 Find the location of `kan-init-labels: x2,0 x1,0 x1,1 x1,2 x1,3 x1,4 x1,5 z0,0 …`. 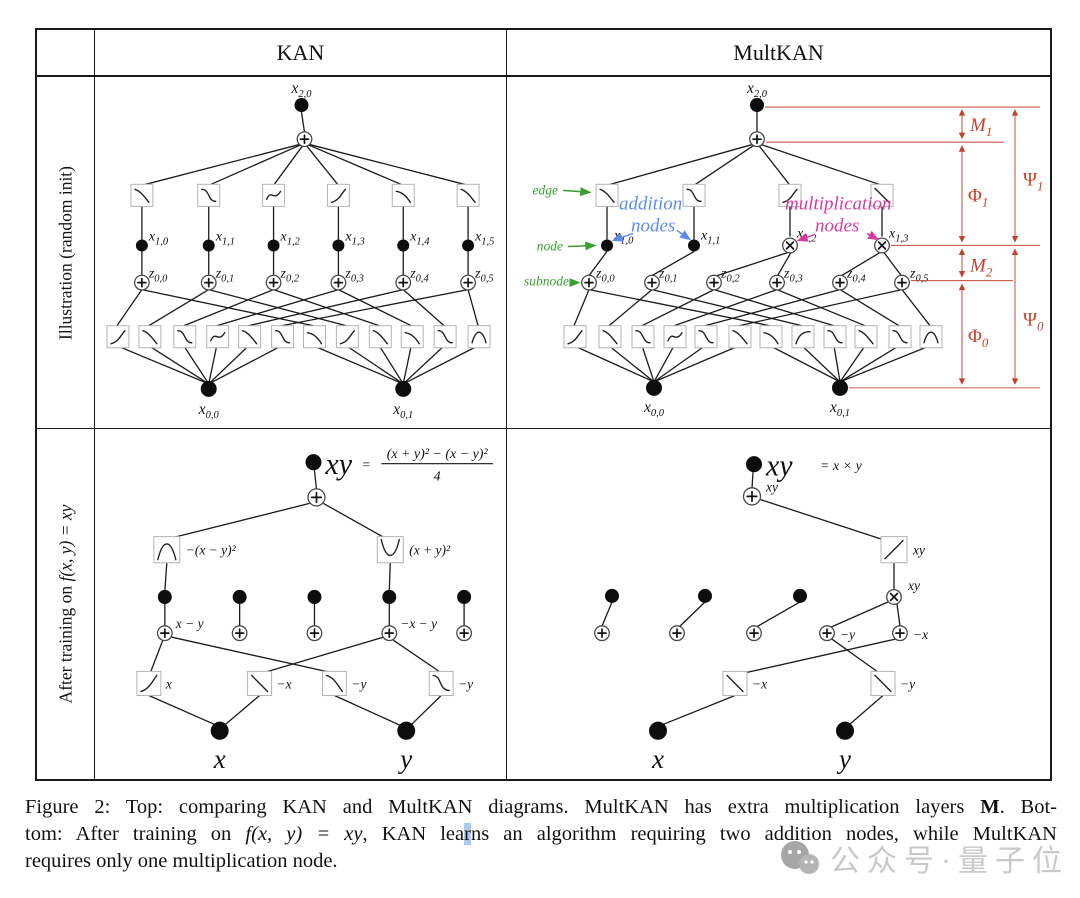

kan-init-labels: x2,0 x1,0 x1,1 x1,2 x1,3 x1,4 x1,5 z0,0 … is located at coordinates (321, 250).